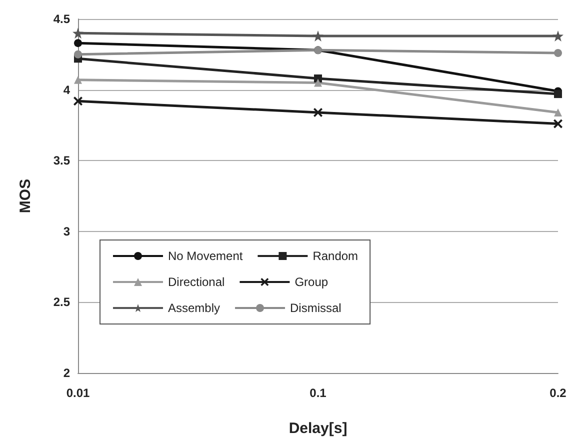 This screenshot has height=448, width=574. What do you see at coordinates (318, 393) in the screenshot?
I see `x-tick-label: 0.1` at bounding box center [318, 393].